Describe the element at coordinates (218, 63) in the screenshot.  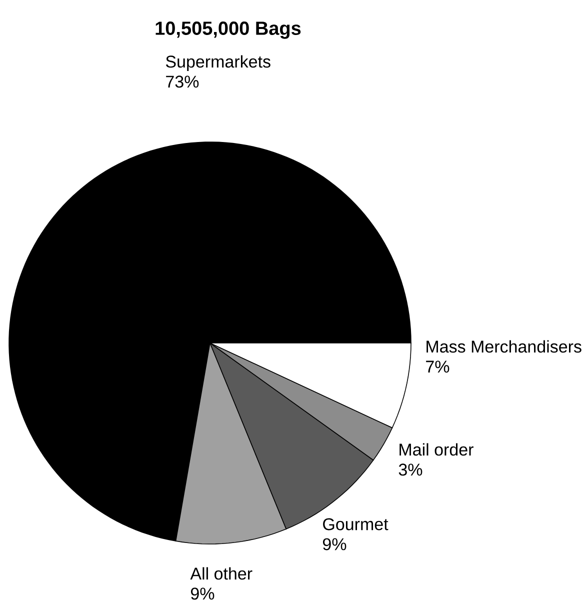
I see `slice-label: Supermarkets` at that location.